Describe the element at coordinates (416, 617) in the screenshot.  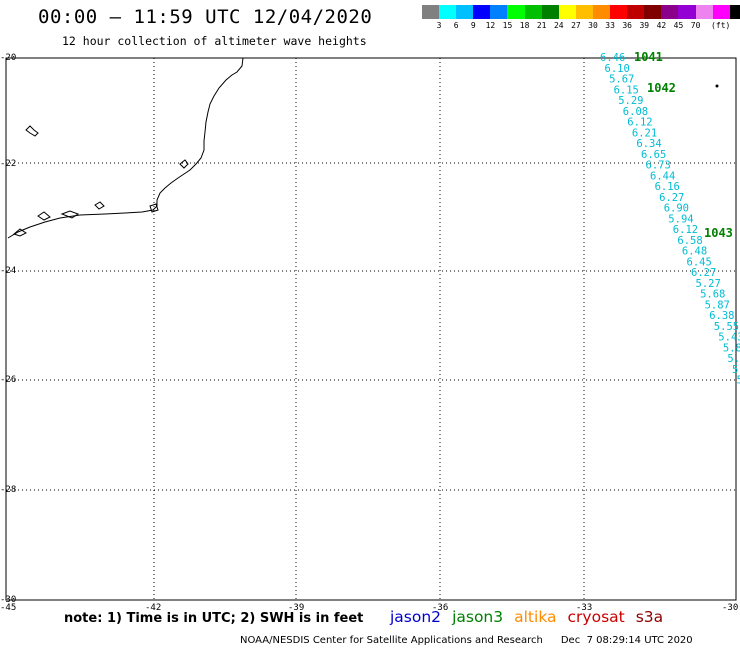
I see `satellite-jason2: jason2` at that location.